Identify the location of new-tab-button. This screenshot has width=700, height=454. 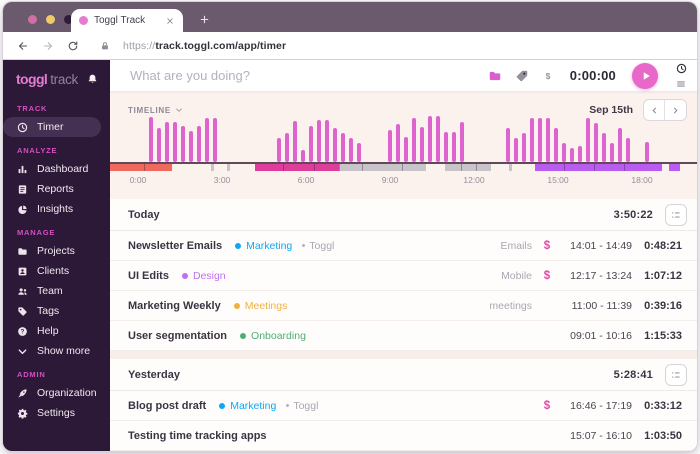
(204, 19).